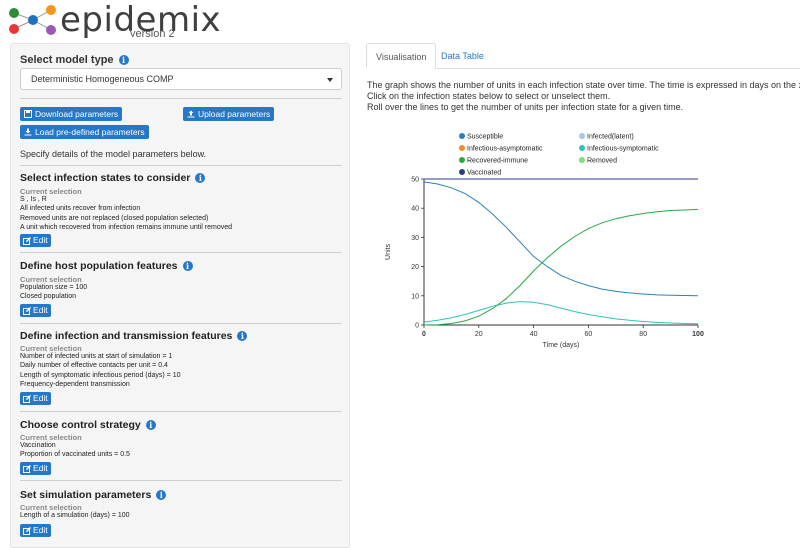 This screenshot has height=548, width=800. What do you see at coordinates (75, 515) in the screenshot?
I see `current-selection-values: Length of a simulation (days) = 100` at bounding box center [75, 515].